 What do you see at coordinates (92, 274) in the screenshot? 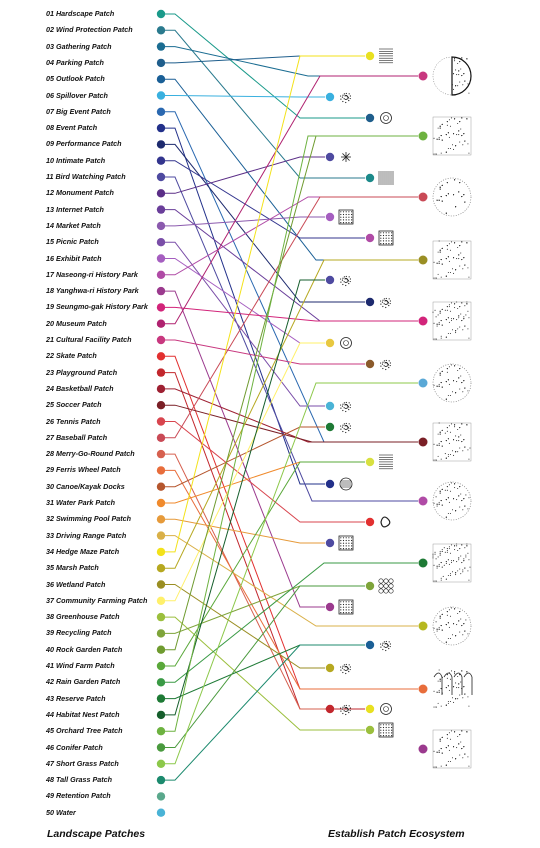
I see `patch-label: 17 Naseong-ri History Park` at bounding box center [92, 274].